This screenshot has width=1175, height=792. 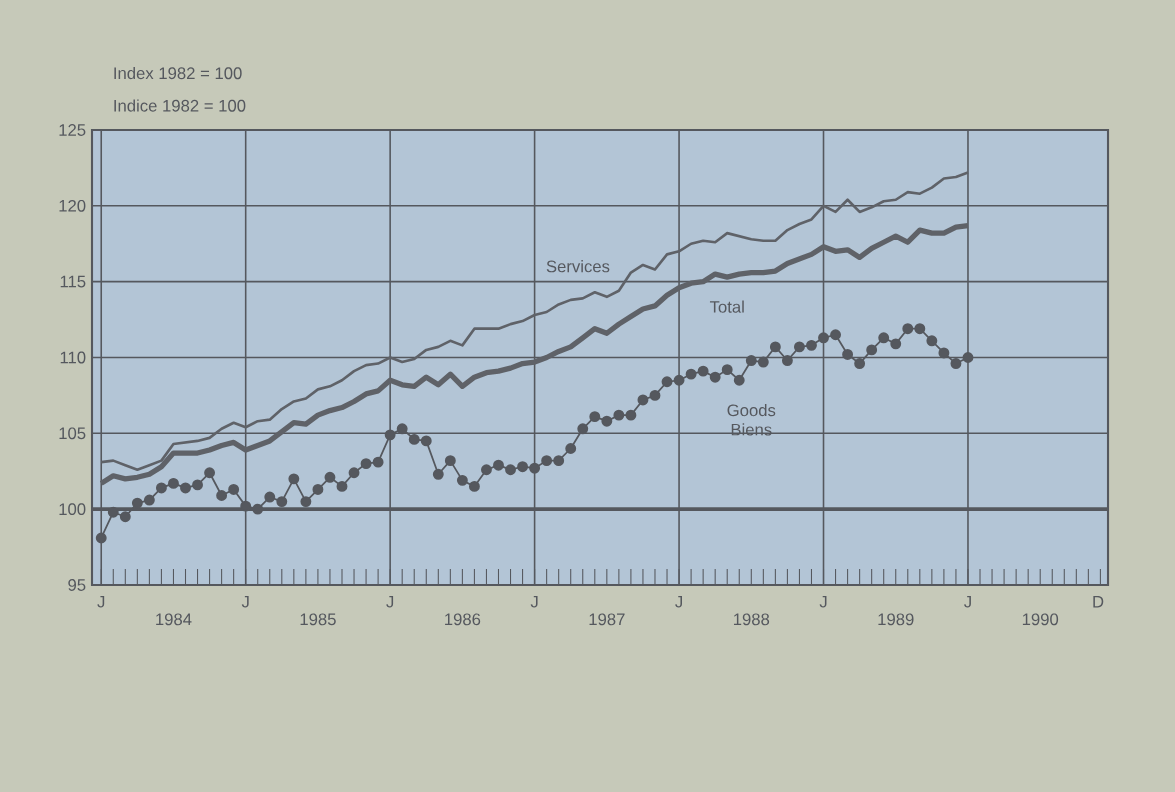 What do you see at coordinates (72, 433) in the screenshot?
I see `y-tick-label: 105` at bounding box center [72, 433].